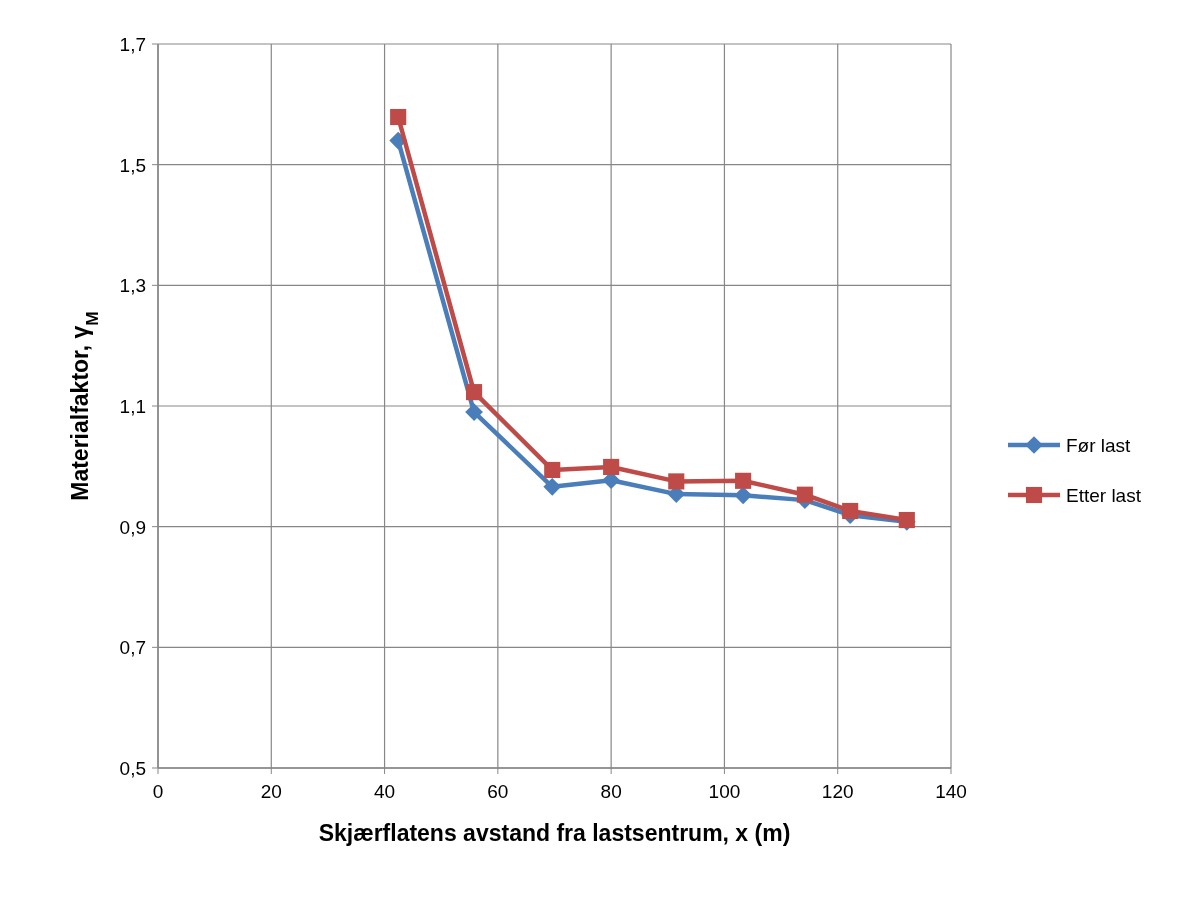 This screenshot has height=903, width=1204. What do you see at coordinates (132, 406) in the screenshot?
I see `y-tick-label: 1,1` at bounding box center [132, 406].